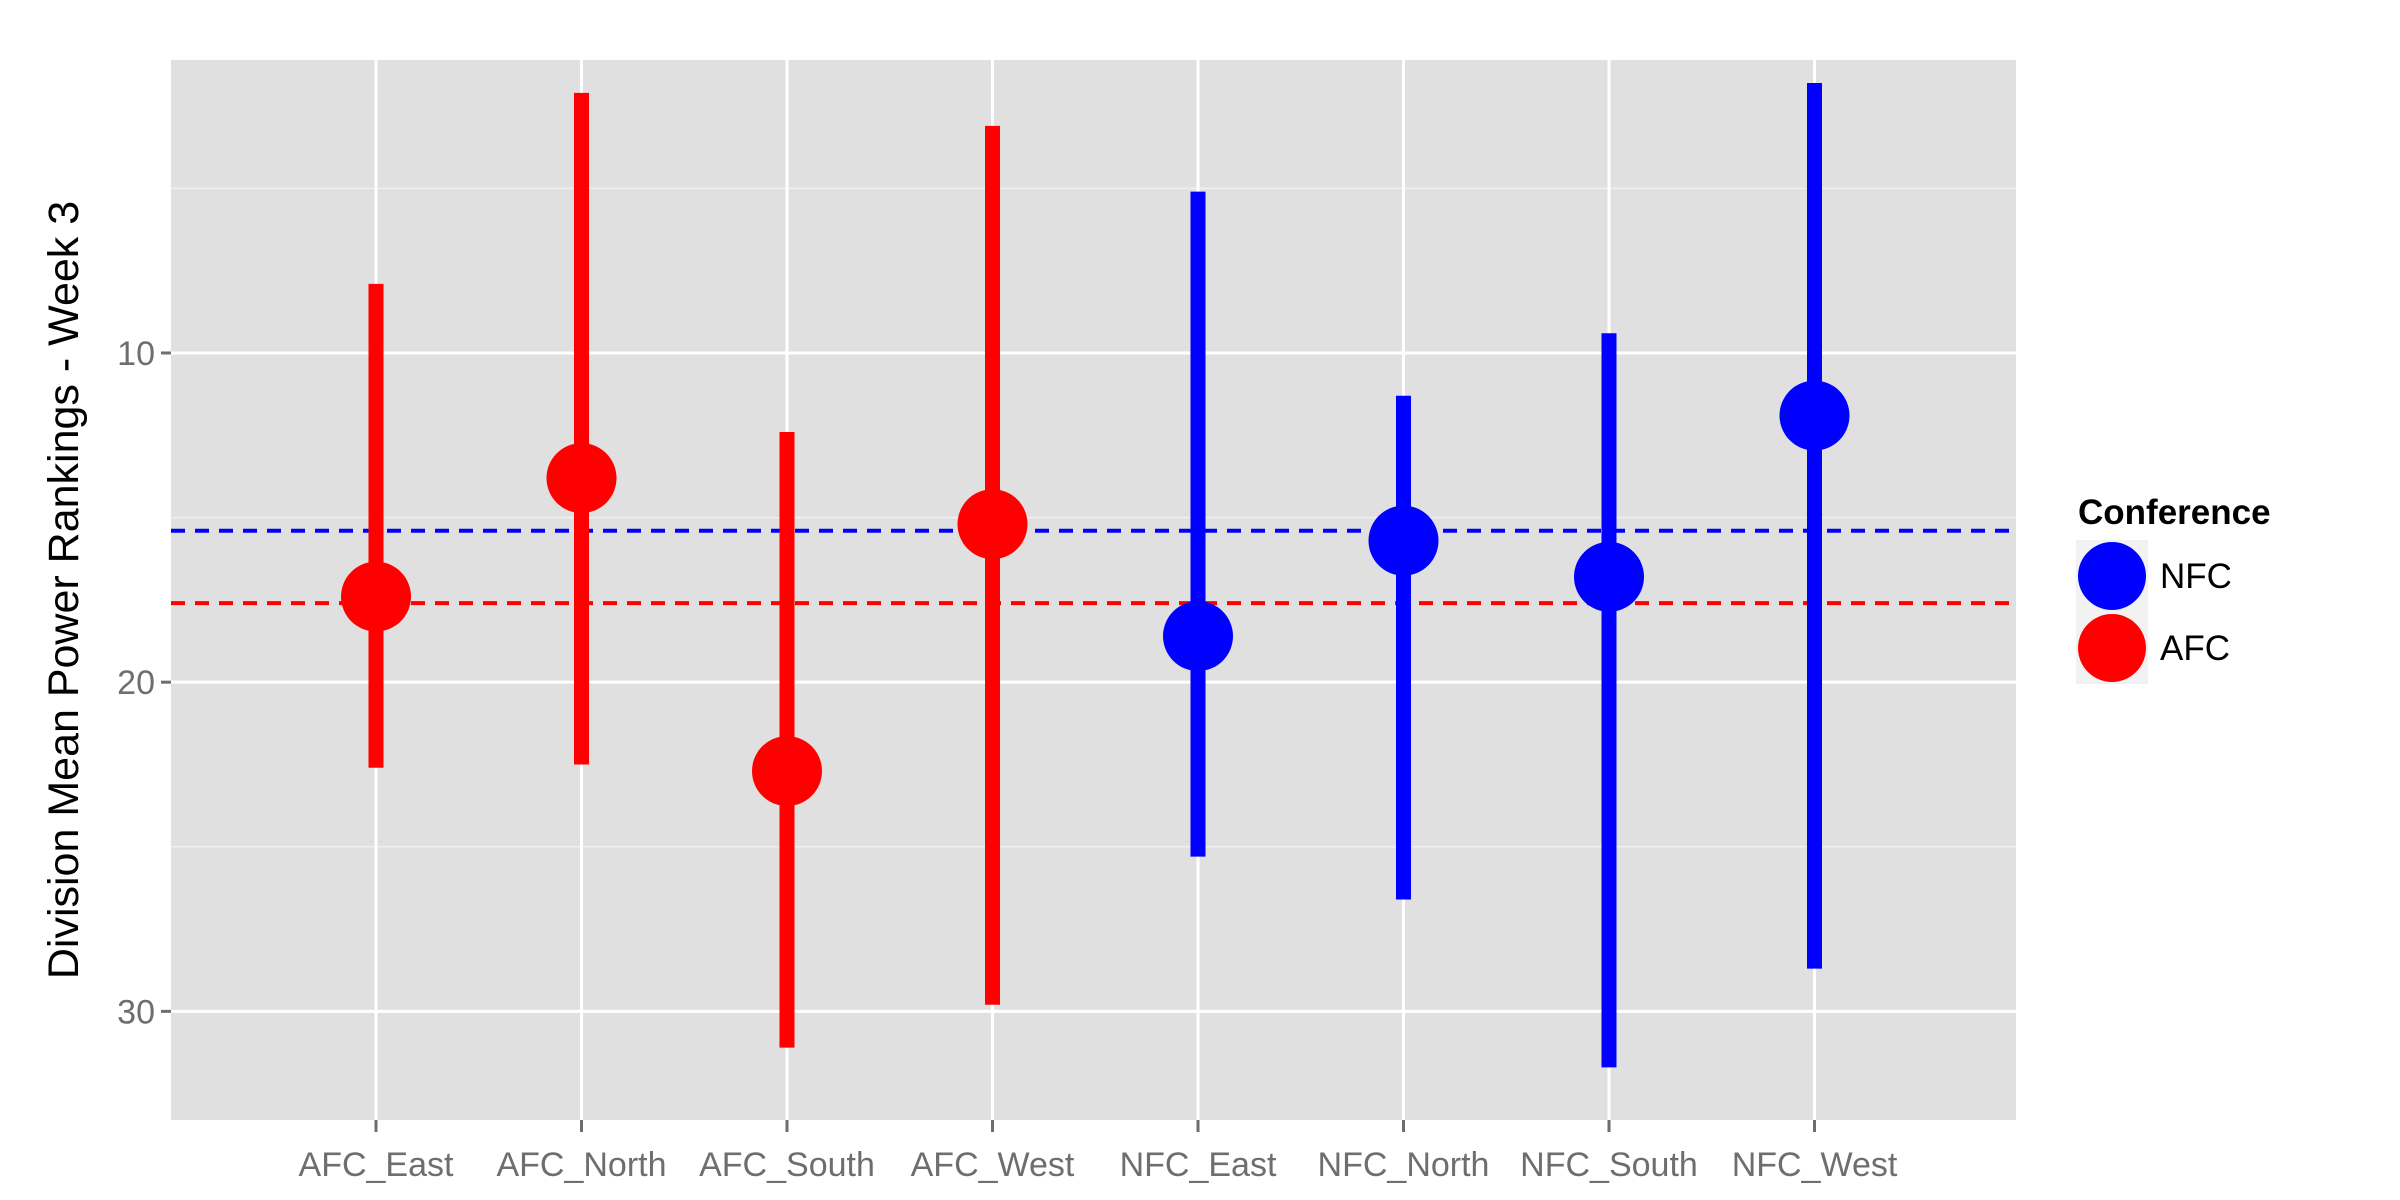 Image resolution: width=2400 pixels, height=1200 pixels. Describe the element at coordinates (376, 596) in the screenshot. I see `mean-point-afc-east` at that location.